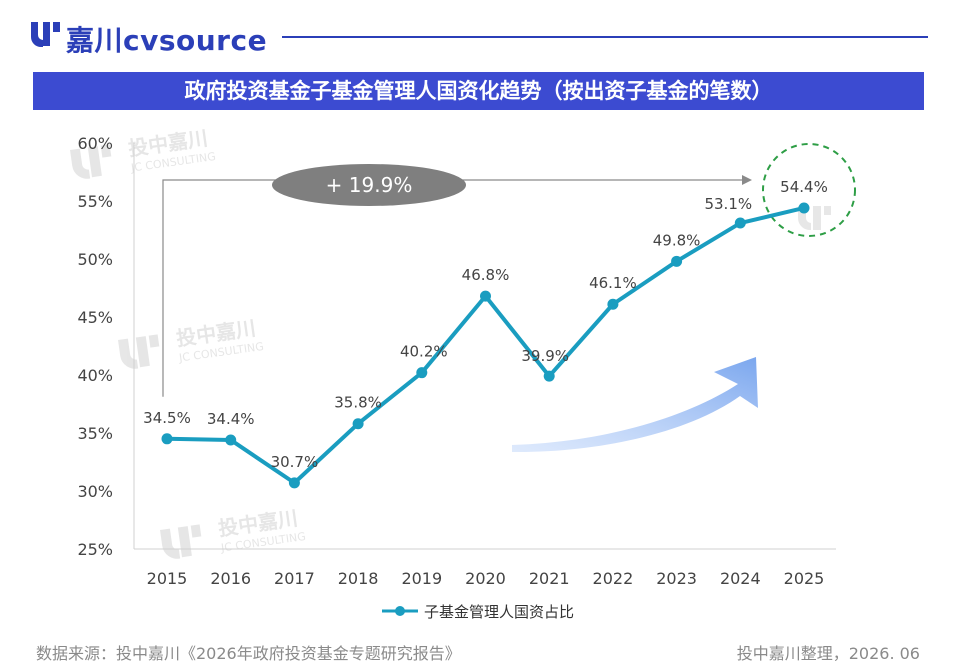 Image resolution: width=960 pixels, height=669 pixels. Describe the element at coordinates (231, 419) in the screenshot. I see `data-label: 34.4%` at that location.